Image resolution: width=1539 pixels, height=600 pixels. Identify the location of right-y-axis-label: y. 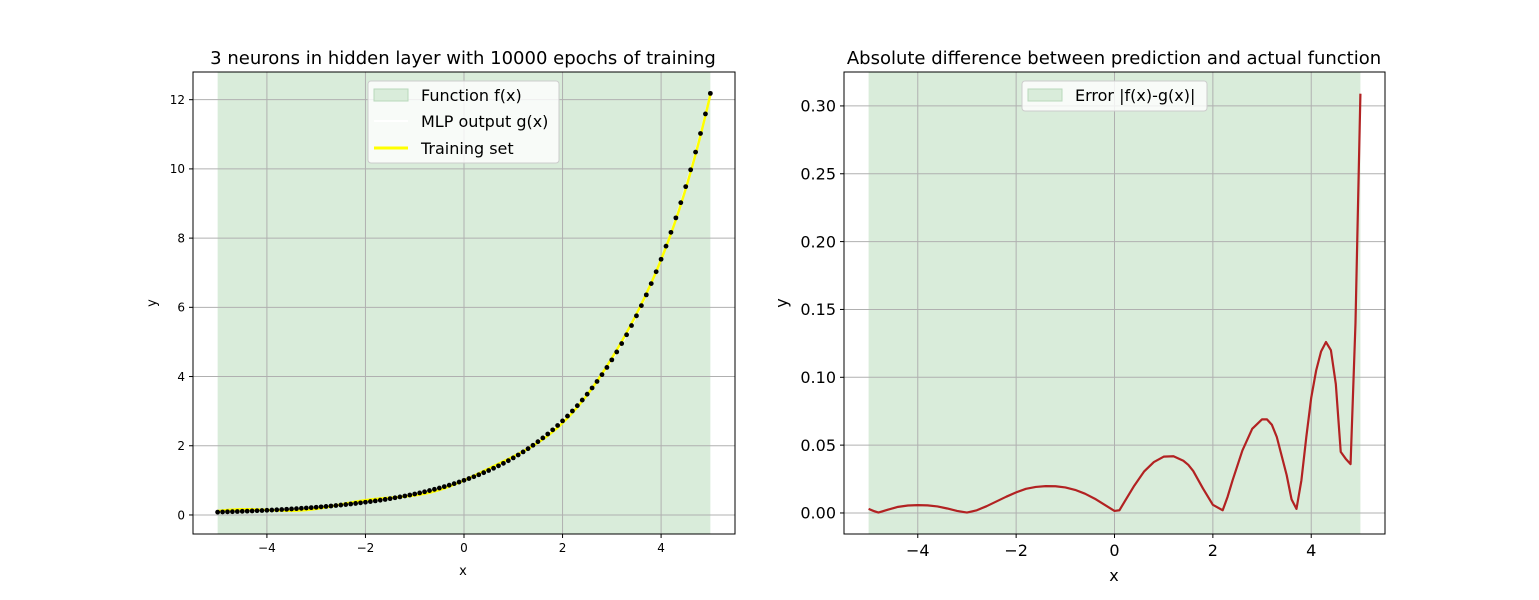
(781, 302).